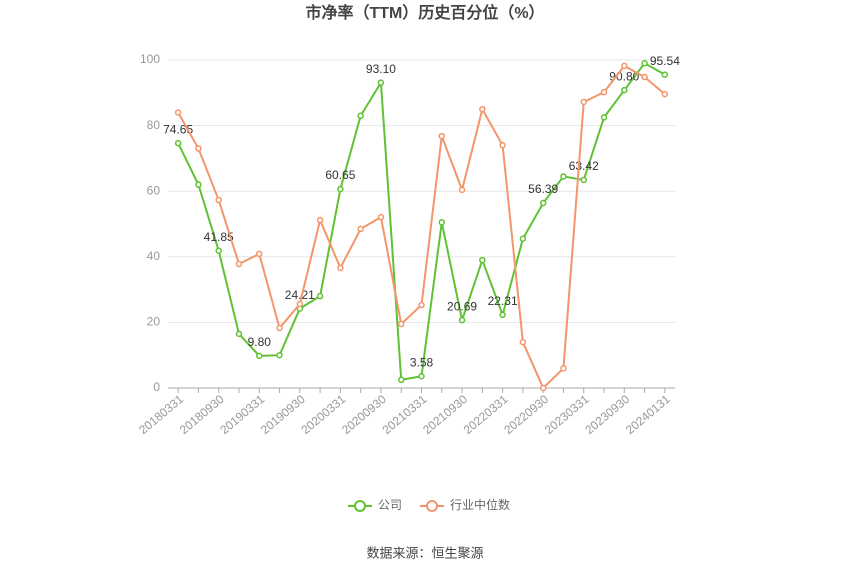 Image resolution: width=850 pixels, height=575 pixels. What do you see at coordinates (543, 189) in the screenshot?
I see `data-label: 56.39` at bounding box center [543, 189].